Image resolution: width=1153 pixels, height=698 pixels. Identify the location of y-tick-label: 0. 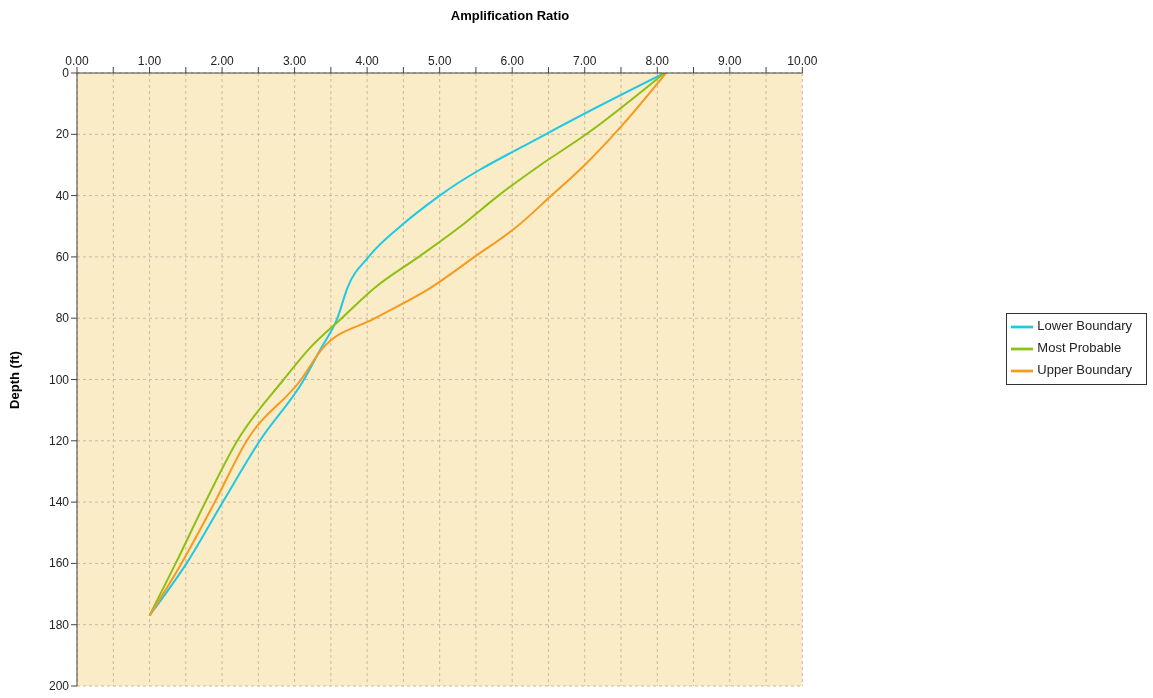
(66, 73).